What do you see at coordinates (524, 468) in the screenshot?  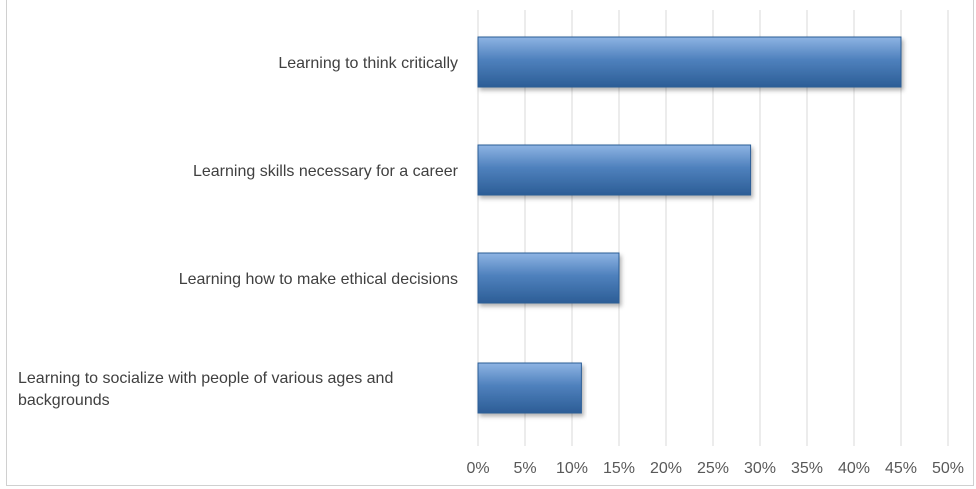 I see `x-tick-label: 5%` at bounding box center [524, 468].